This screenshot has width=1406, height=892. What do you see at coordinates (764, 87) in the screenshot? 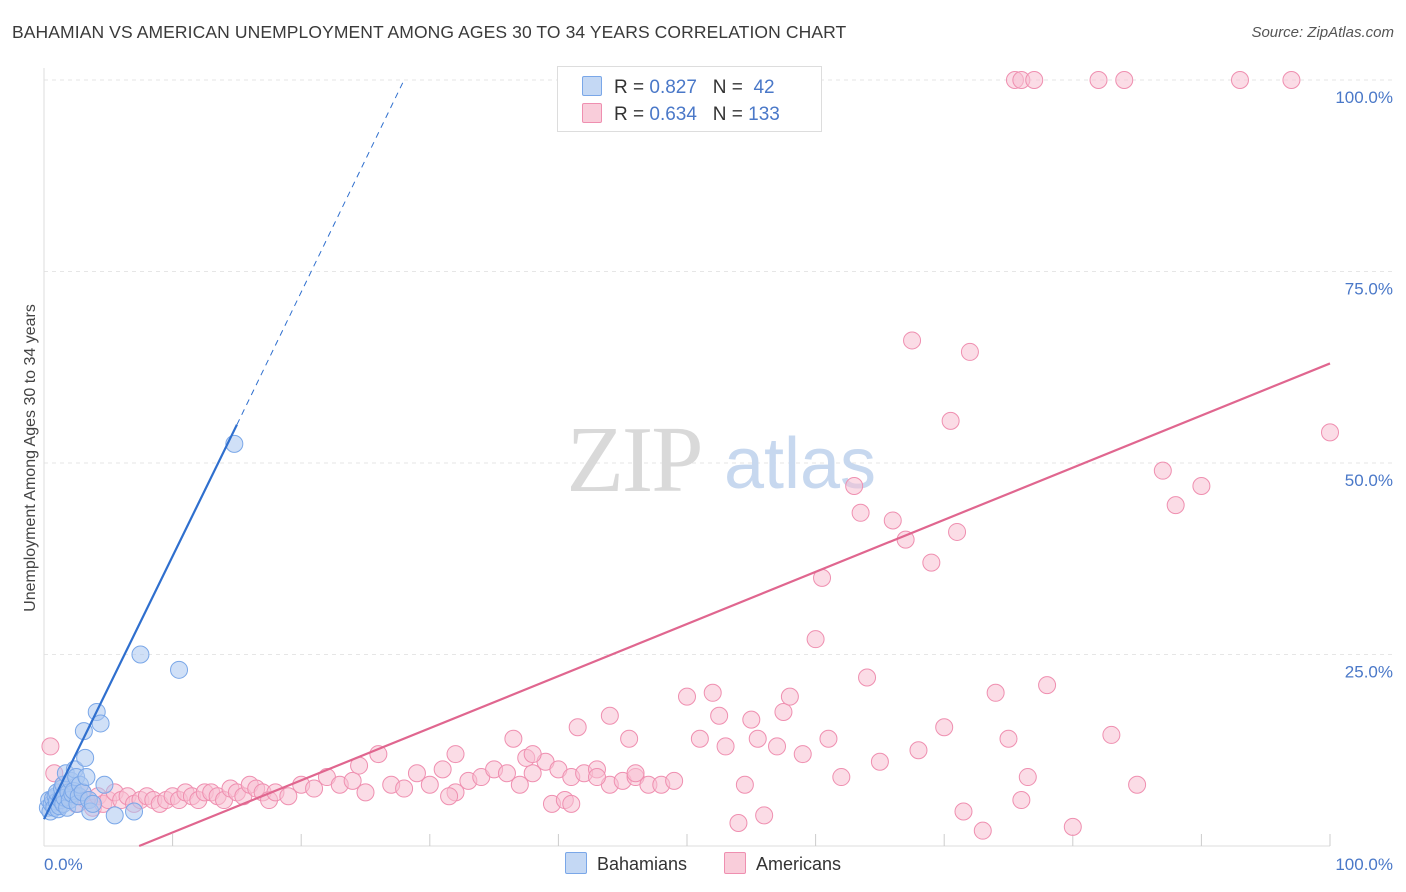
I see `legend-n-value: 42` at bounding box center [764, 87].